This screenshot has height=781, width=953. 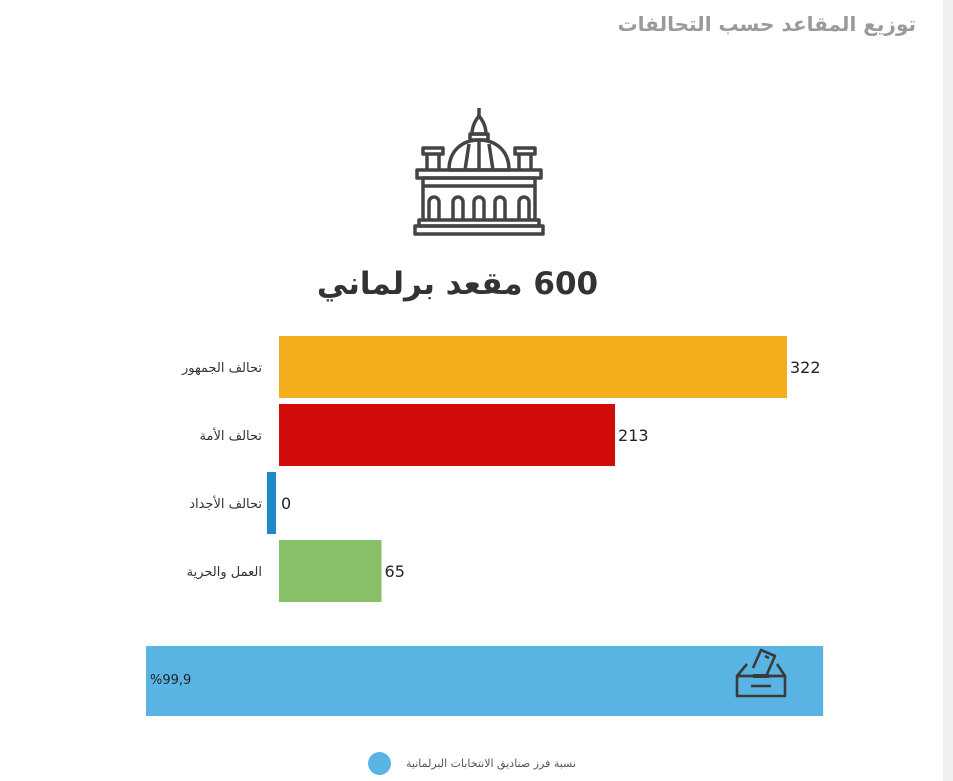 What do you see at coordinates (171, 680) in the screenshot?
I see `counting-progress-label: %99,9` at bounding box center [171, 680].